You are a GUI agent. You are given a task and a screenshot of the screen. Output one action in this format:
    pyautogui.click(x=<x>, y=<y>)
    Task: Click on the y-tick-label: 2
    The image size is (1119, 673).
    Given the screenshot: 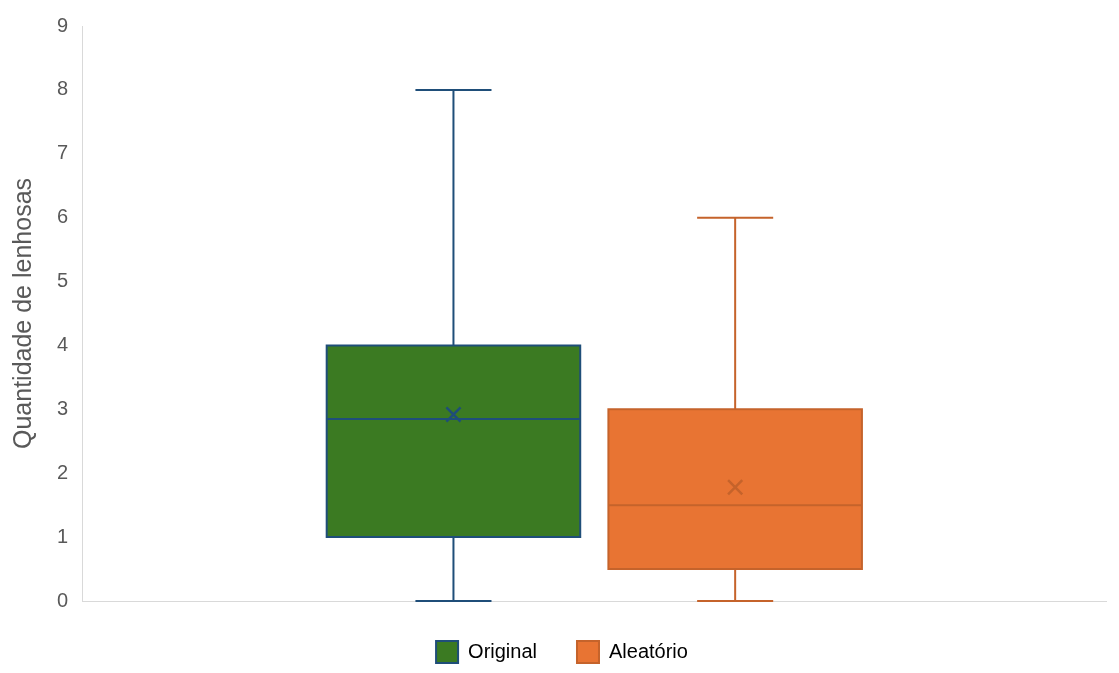 What is the action you would take?
    pyautogui.click(x=63, y=471)
    